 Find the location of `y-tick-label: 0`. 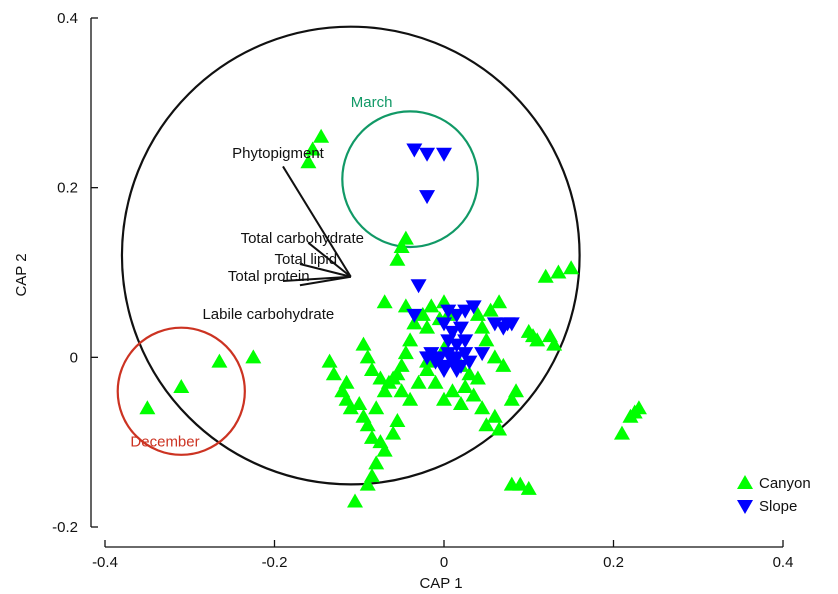

y-tick-label: 0 is located at coordinates (74, 357).